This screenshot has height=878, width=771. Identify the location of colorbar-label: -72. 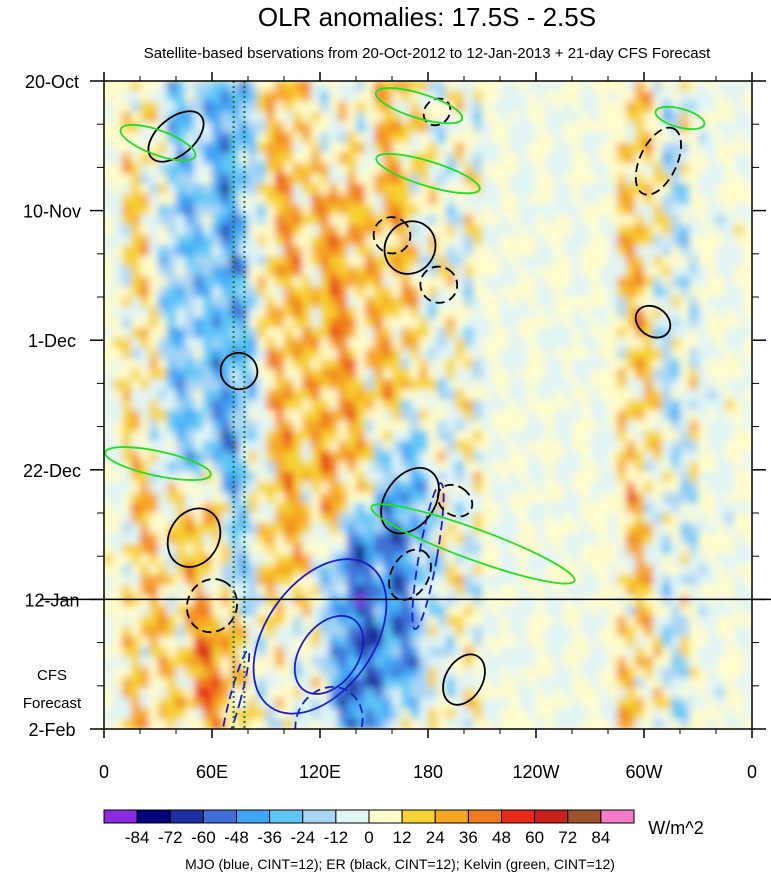
(170, 837).